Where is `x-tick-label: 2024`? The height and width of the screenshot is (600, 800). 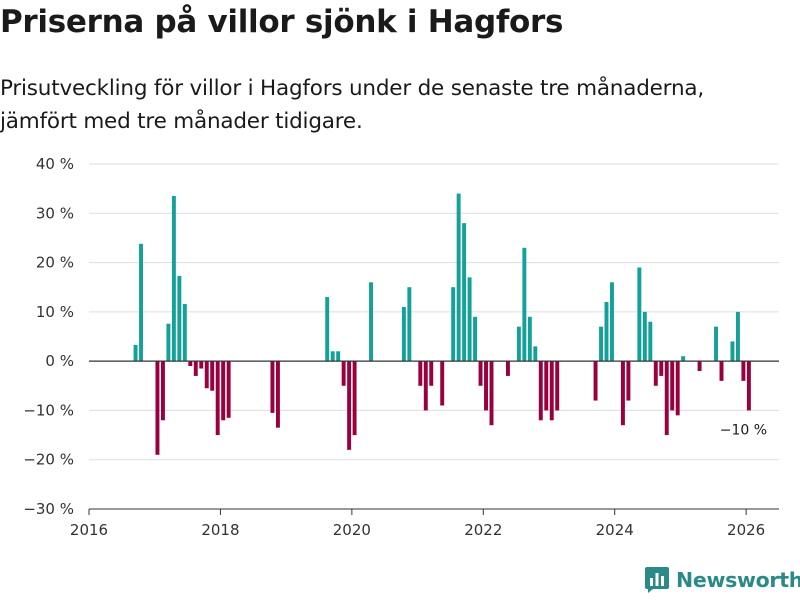
x-tick-label: 2024 is located at coordinates (615, 530).